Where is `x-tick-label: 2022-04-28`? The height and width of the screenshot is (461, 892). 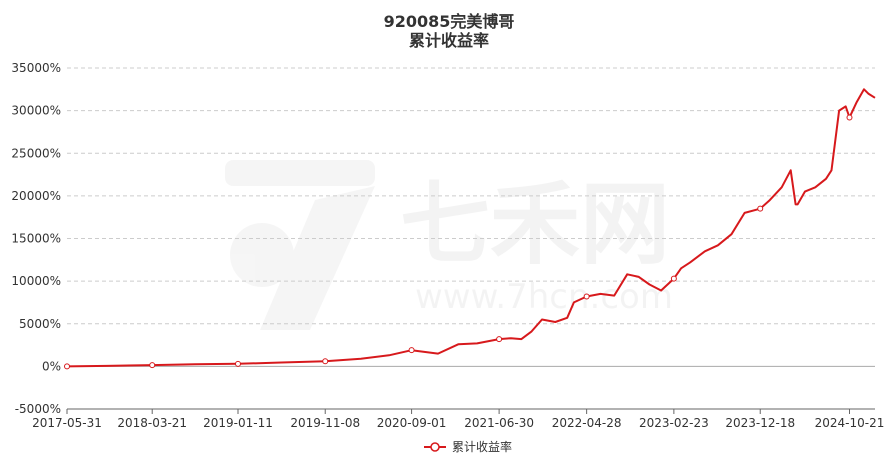 x-tick-label: 2022-04-28 is located at coordinates (587, 423).